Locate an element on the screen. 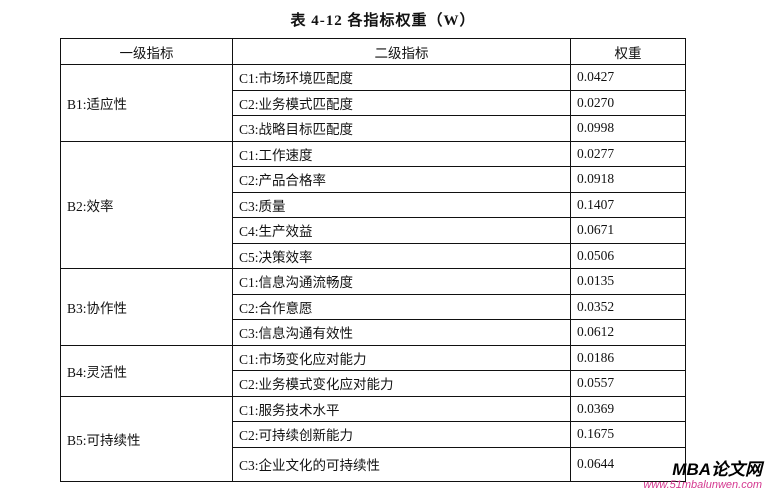 This screenshot has width=766, height=493. table-row: B3:协作性 C1:信息沟通流畅度 0.0135 is located at coordinates (373, 307).